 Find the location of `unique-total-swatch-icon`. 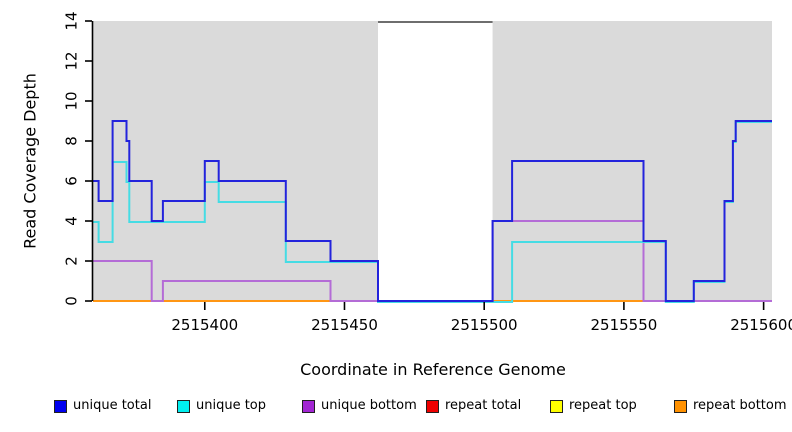

unique-total-swatch-icon is located at coordinates (60, 406).